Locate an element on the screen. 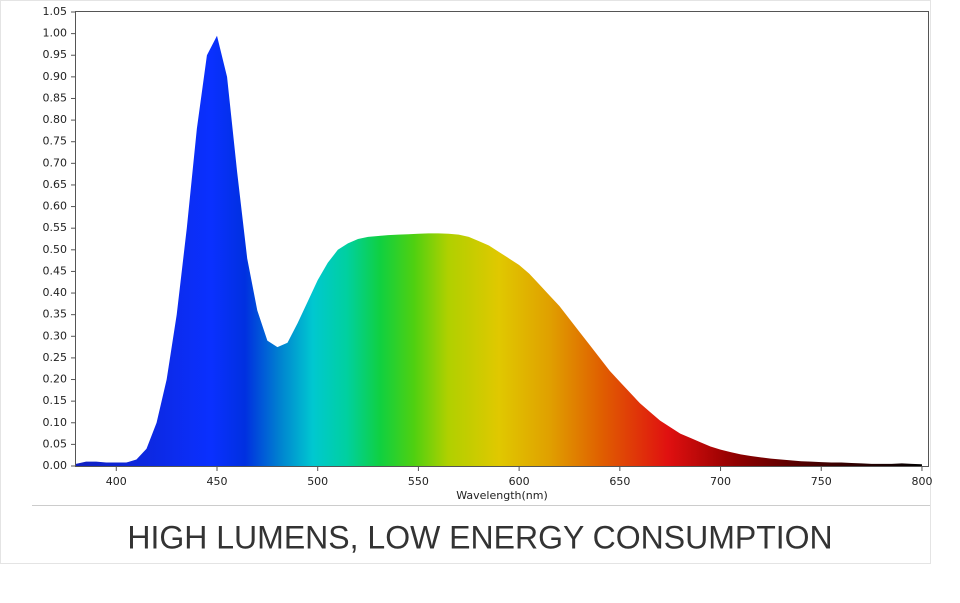 The width and height of the screenshot is (960, 603). x-tick-label: 400 is located at coordinates (116, 481).